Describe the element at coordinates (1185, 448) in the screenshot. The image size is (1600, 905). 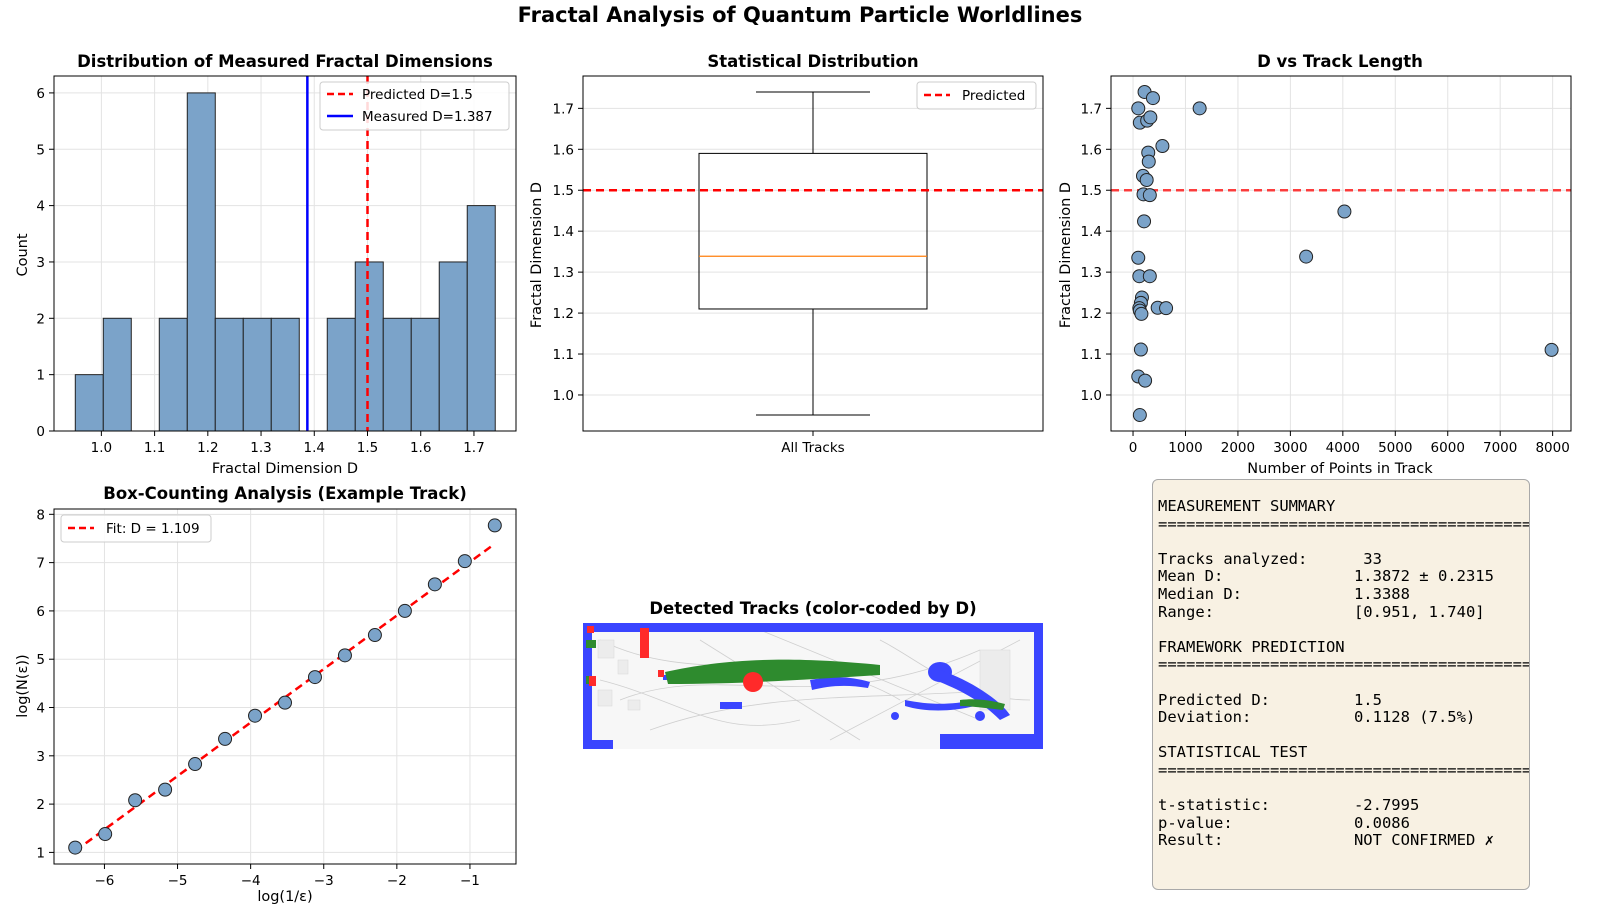
I see `scatter-length-xtick-label: 1000` at that location.